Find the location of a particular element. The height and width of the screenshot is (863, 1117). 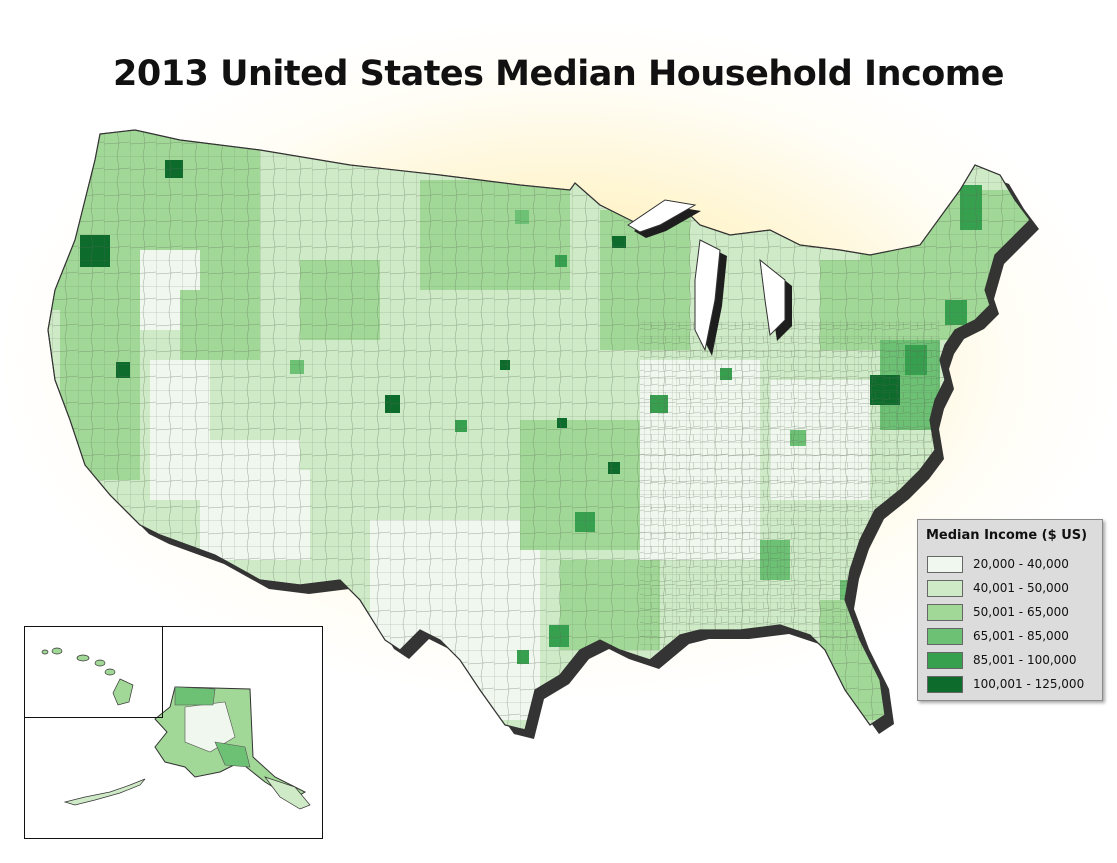

alaska-hawaii-inset is located at coordinates (173, 732).